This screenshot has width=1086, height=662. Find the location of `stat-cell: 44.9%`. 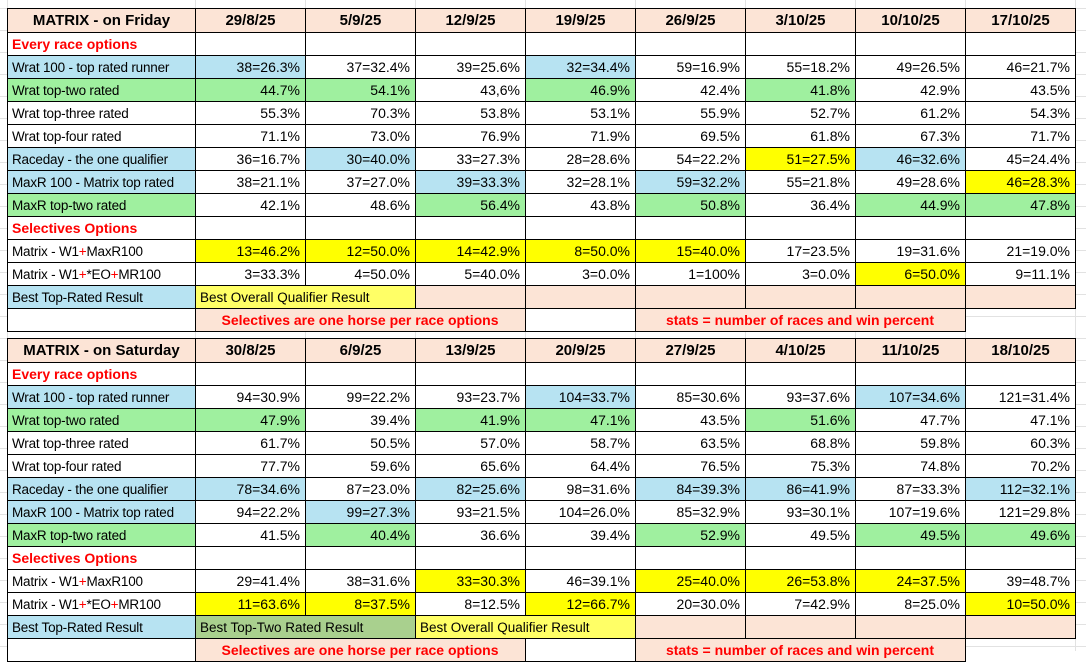

stat-cell: 44.9% is located at coordinates (910, 205).